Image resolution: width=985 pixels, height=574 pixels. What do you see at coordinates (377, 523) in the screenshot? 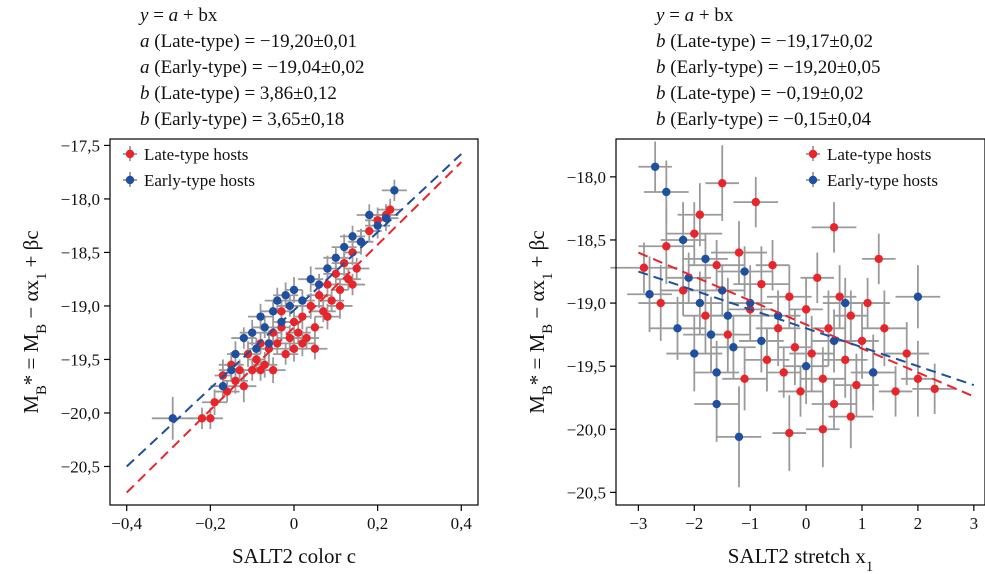
I see `x-tick-label: 0,2` at bounding box center [377, 523].